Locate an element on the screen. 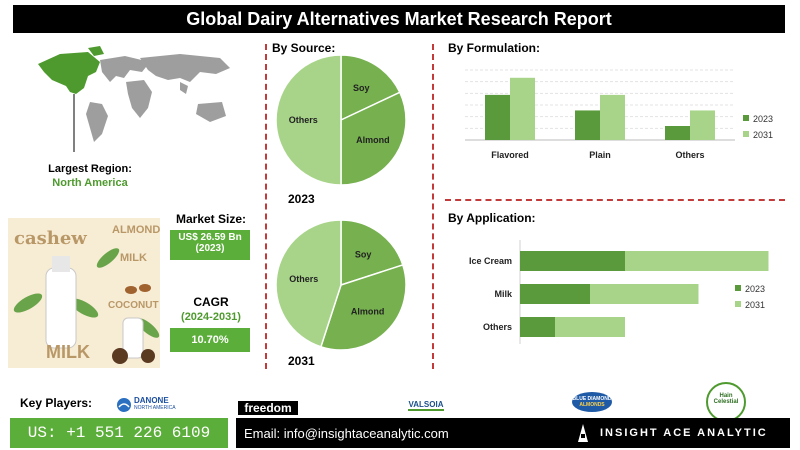 The image size is (800, 450). divider-left is located at coordinates (266, 206).